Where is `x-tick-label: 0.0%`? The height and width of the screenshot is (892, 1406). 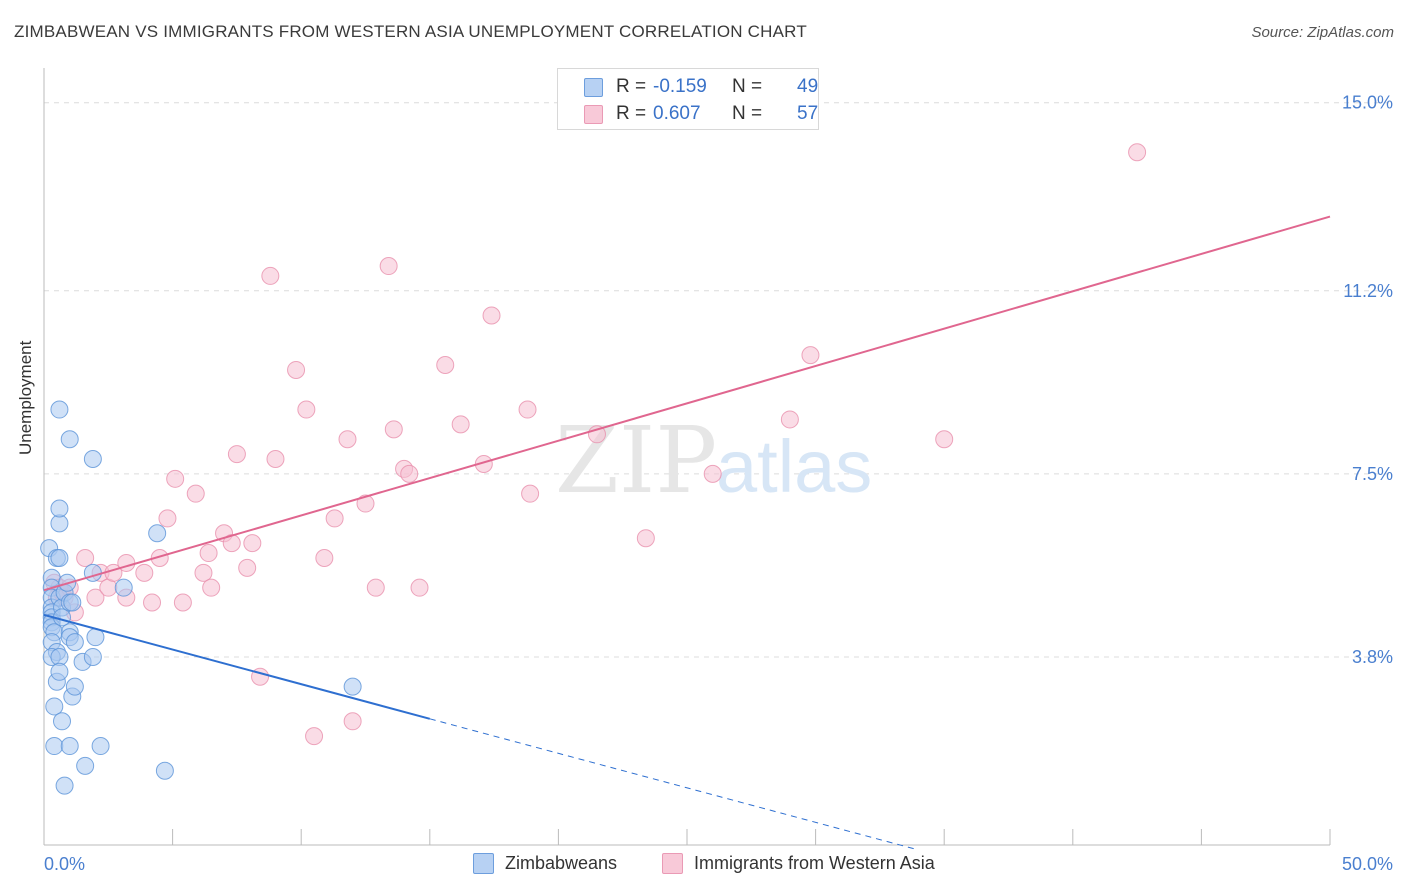 x-tick-label: 0.0% is located at coordinates (64, 864).